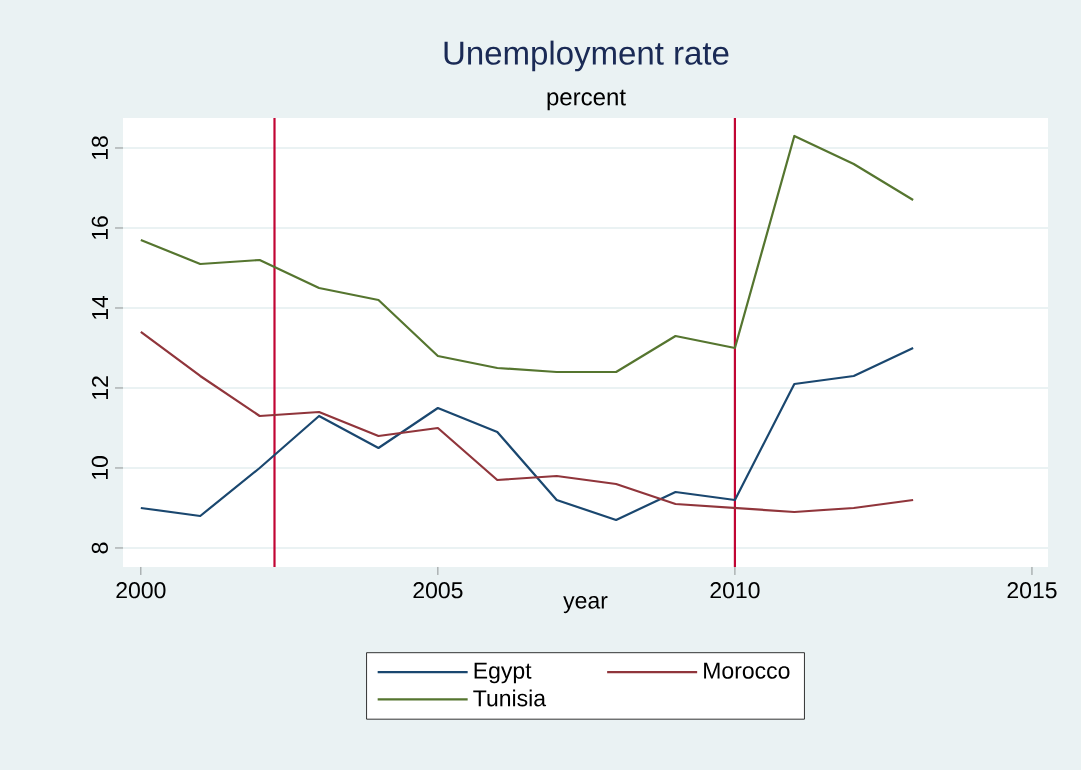 The image size is (1081, 770). Describe the element at coordinates (99, 548) in the screenshot. I see `y-tick-label: 8` at that location.